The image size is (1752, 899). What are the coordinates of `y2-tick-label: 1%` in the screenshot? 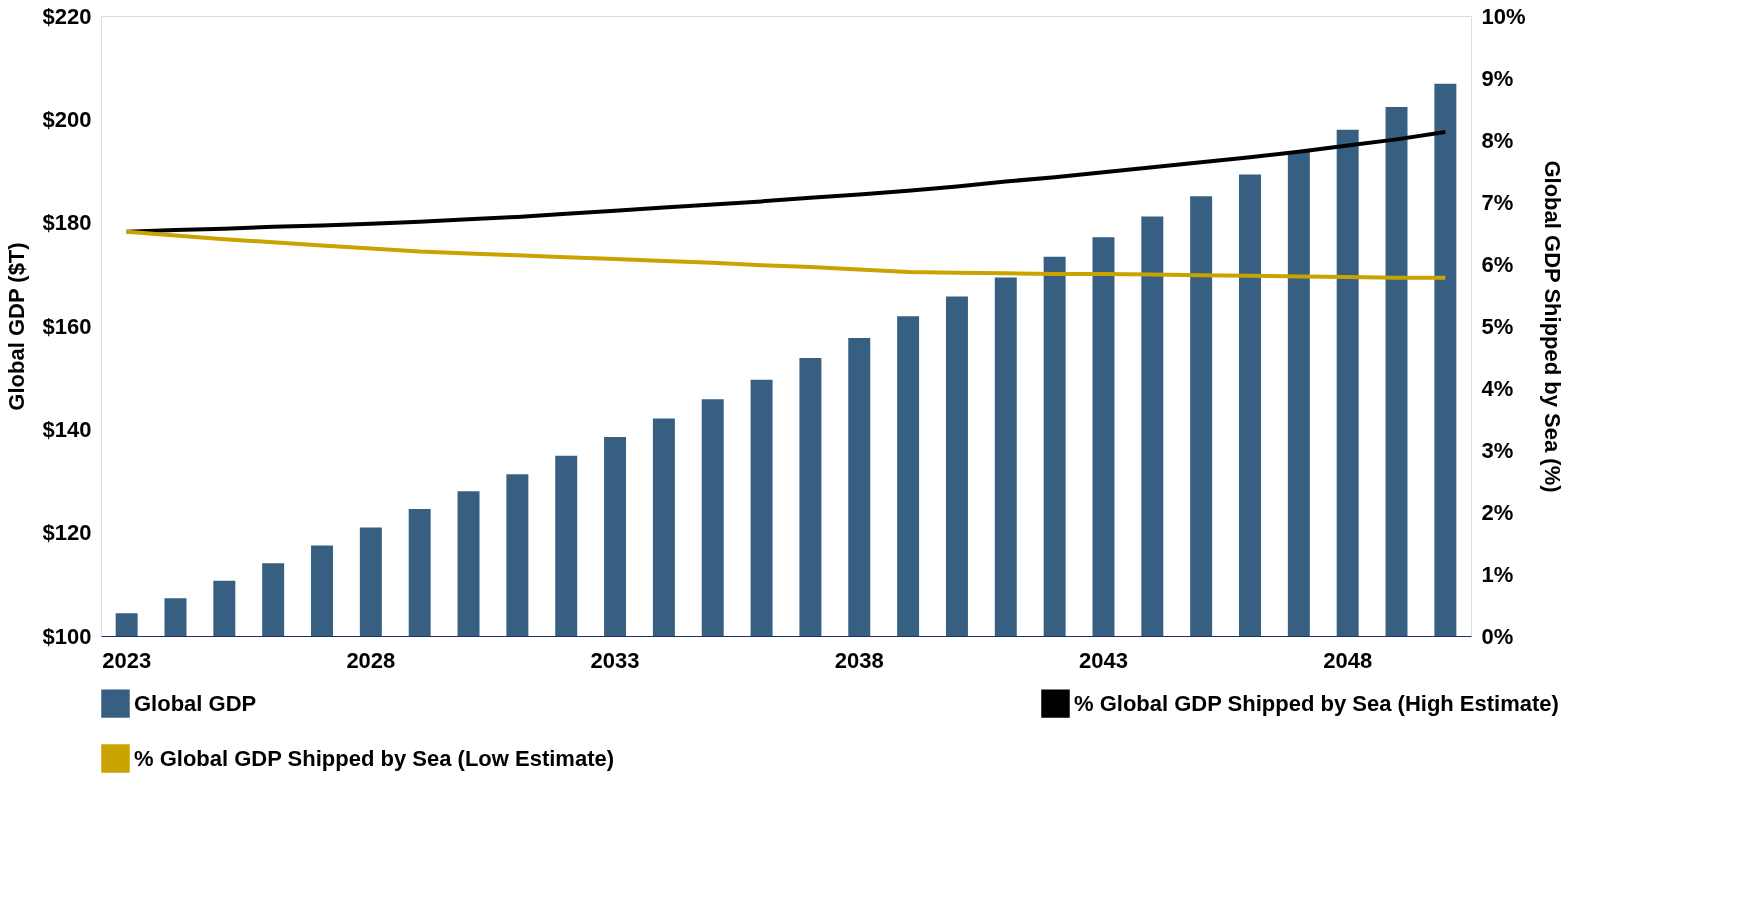 It's located at (1497, 574).